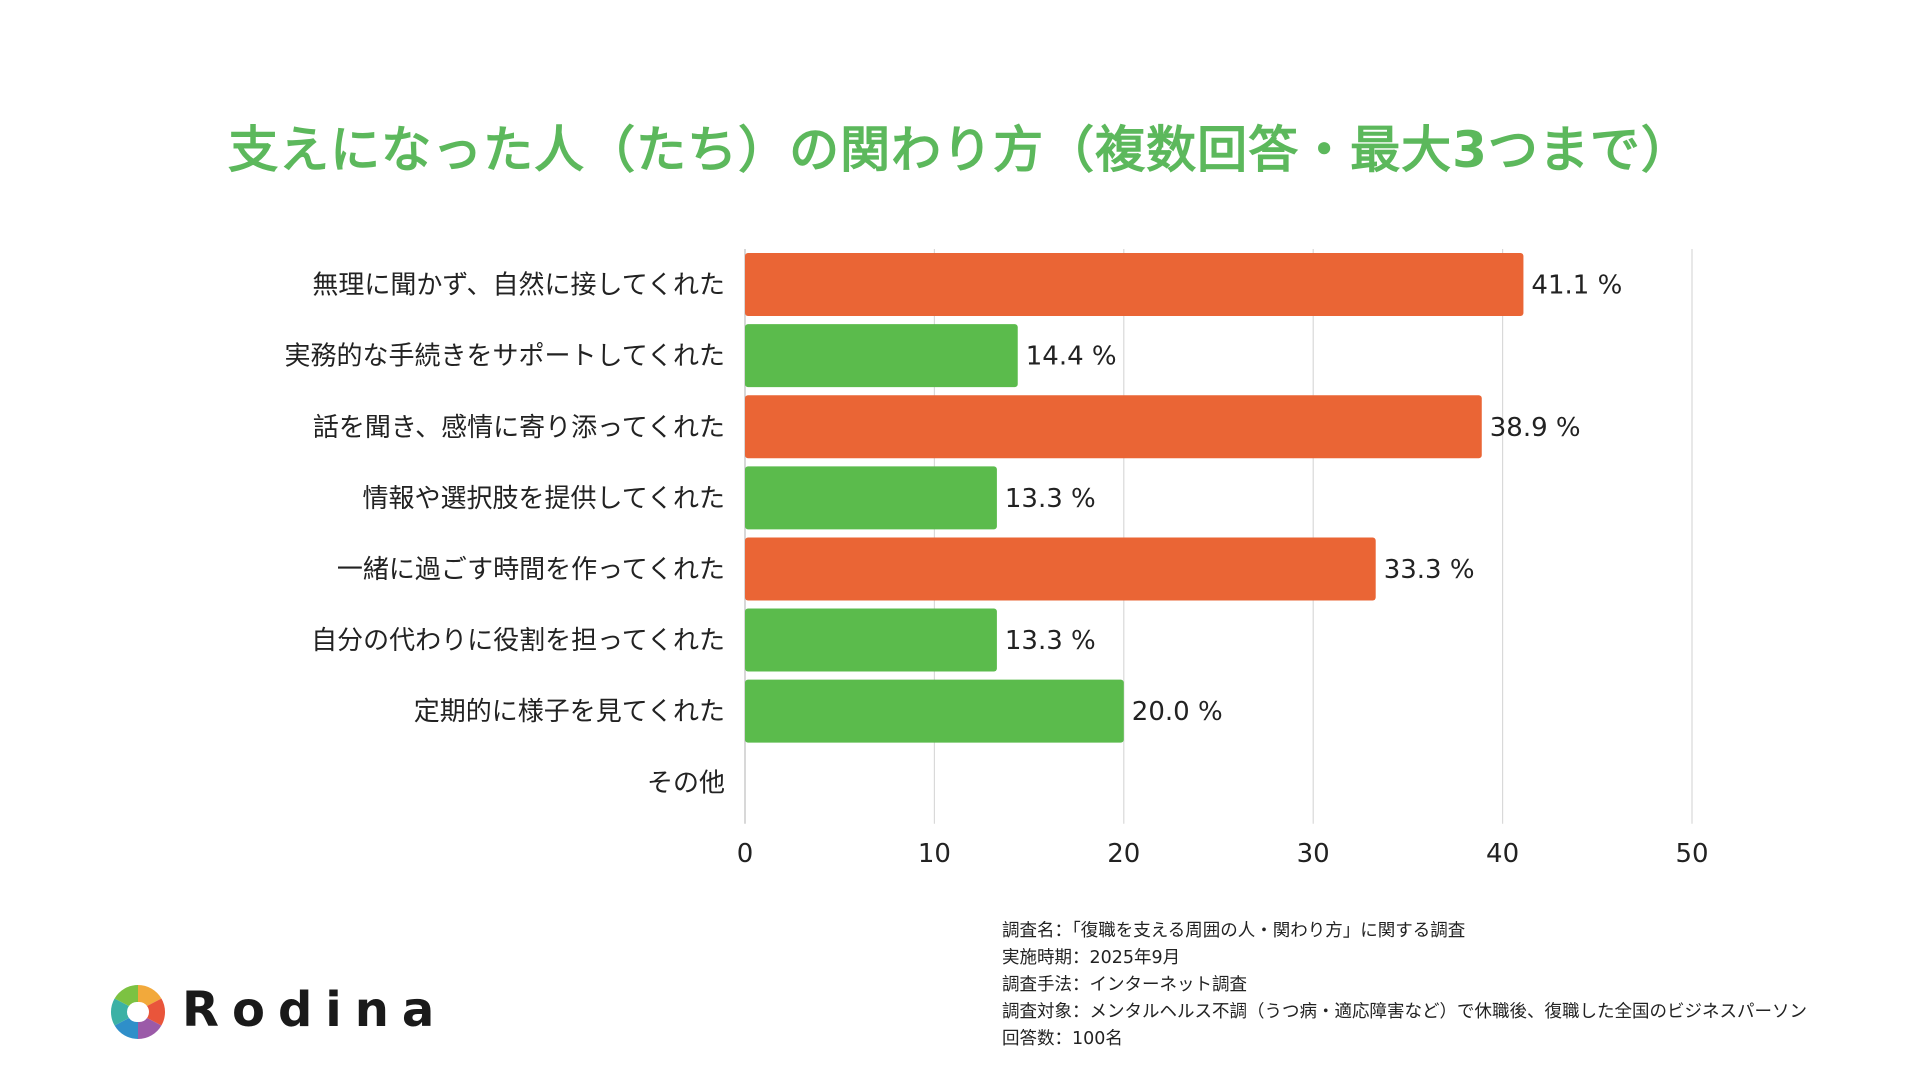 The image size is (1920, 1080). Describe the element at coordinates (1313, 854) in the screenshot. I see `x-tick-label: 30` at that location.